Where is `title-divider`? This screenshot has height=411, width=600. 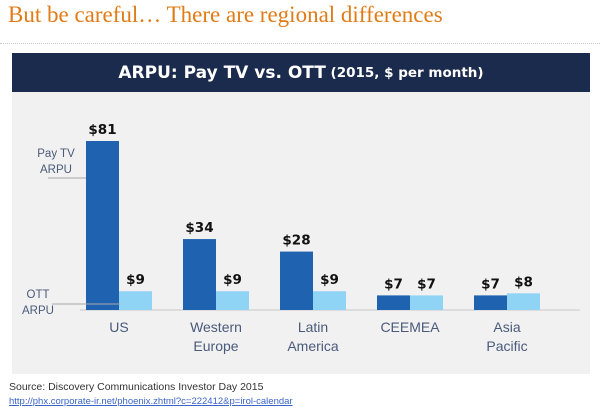
title-divider is located at coordinates (300, 43).